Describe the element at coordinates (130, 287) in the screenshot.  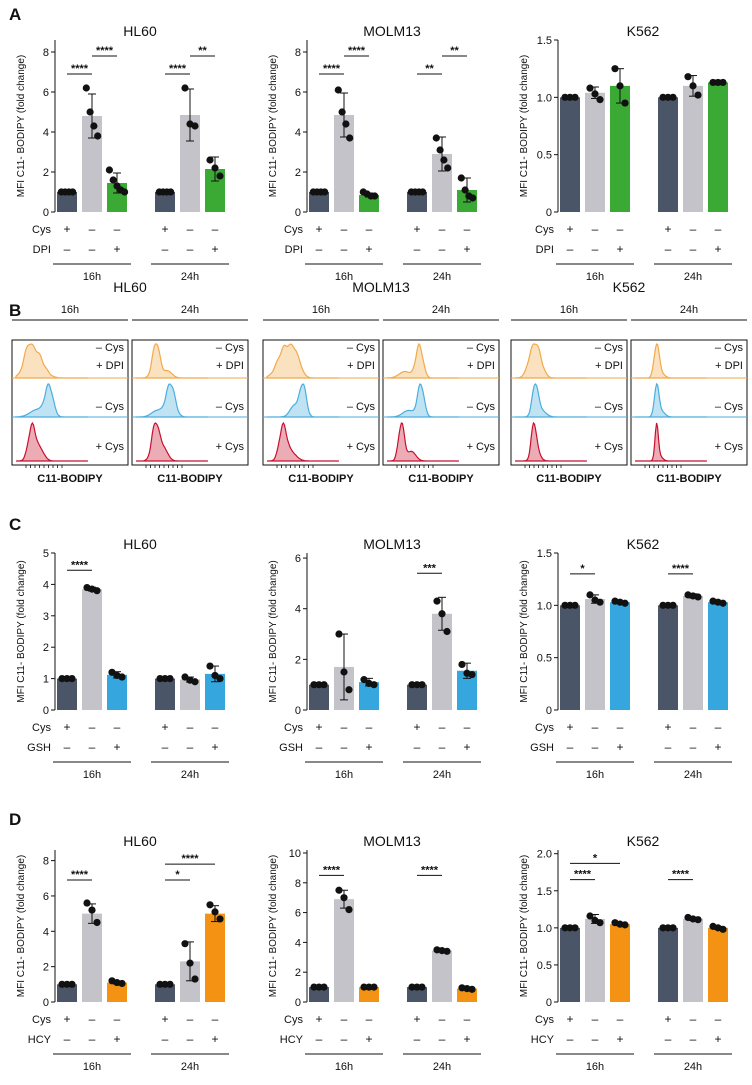
I see `histogram-cell-title: HL60` at that location.